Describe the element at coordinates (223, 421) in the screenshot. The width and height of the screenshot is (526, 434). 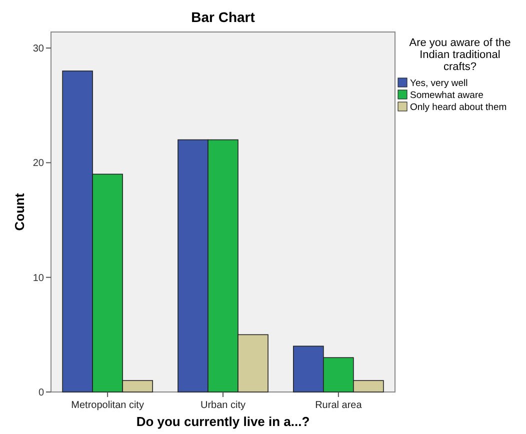
I see `x-axis-title: Do you currently live in a...?` at that location.